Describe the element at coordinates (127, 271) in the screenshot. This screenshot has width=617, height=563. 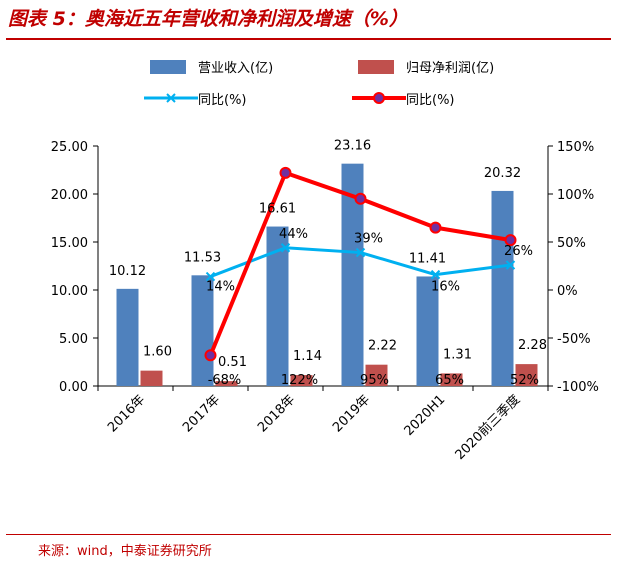
I see `revenue-data-label: 10.12` at that location.